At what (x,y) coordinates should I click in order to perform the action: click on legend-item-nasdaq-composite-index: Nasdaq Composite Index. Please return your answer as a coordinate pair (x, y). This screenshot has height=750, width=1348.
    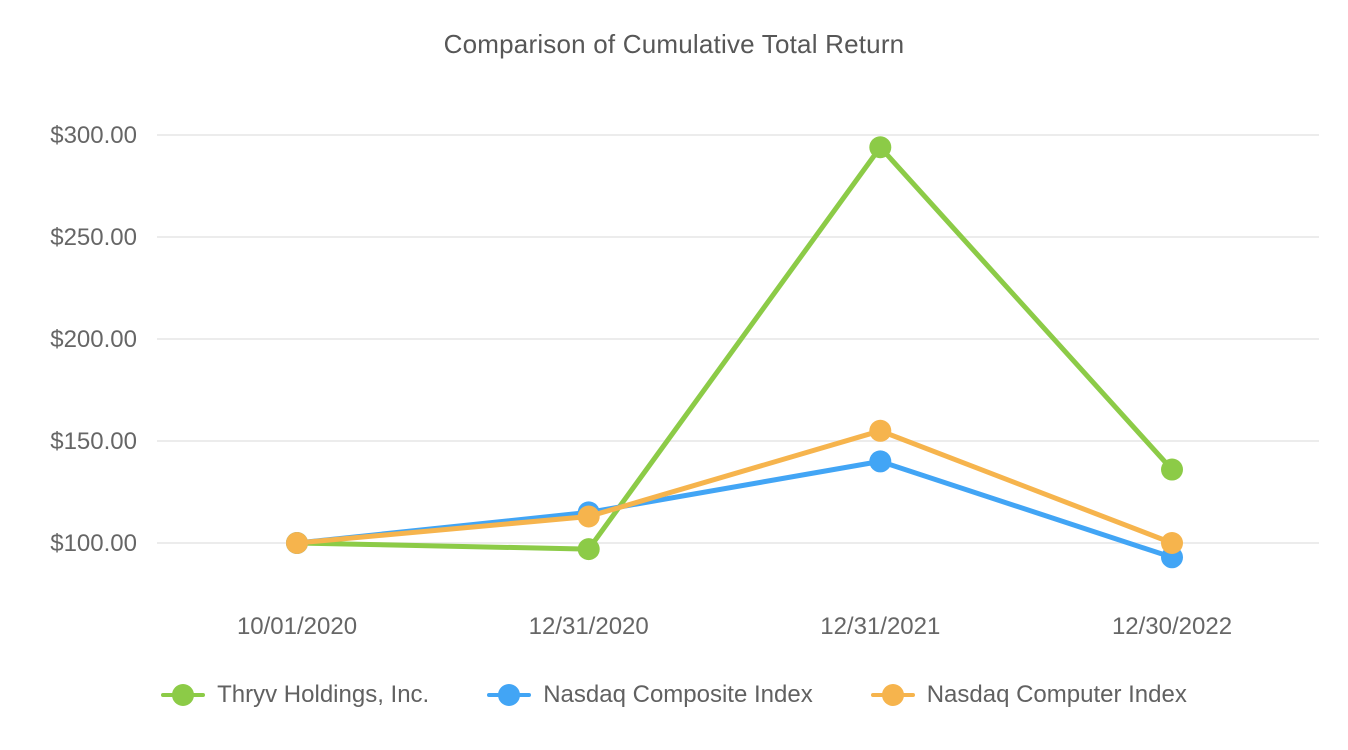
    Looking at the image, I should click on (650, 695).